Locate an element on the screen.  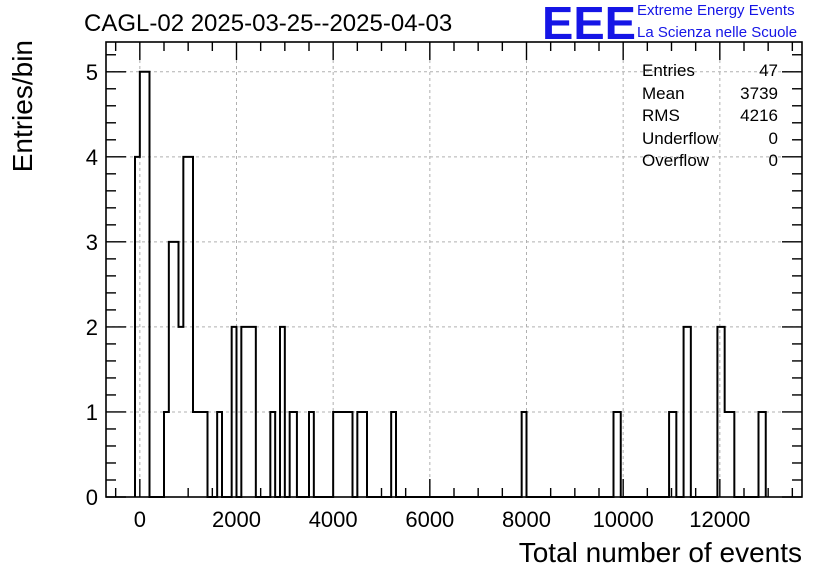
y-tick-label: 1 is located at coordinates (92, 412).